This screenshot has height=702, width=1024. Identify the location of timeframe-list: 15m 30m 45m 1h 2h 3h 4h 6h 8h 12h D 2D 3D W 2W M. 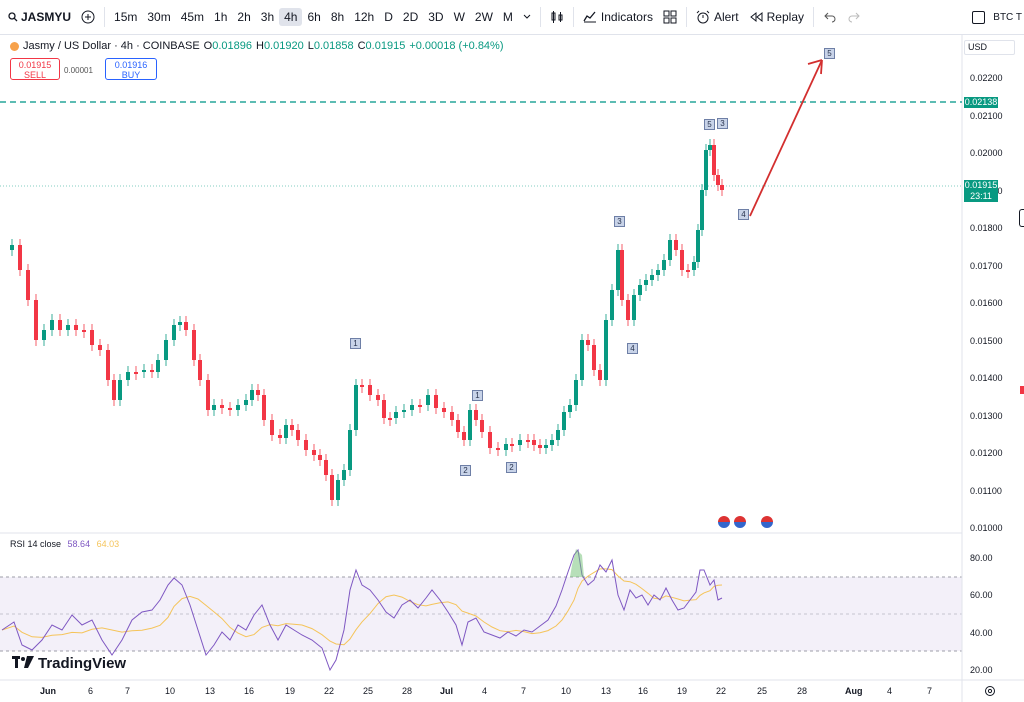
(313, 17).